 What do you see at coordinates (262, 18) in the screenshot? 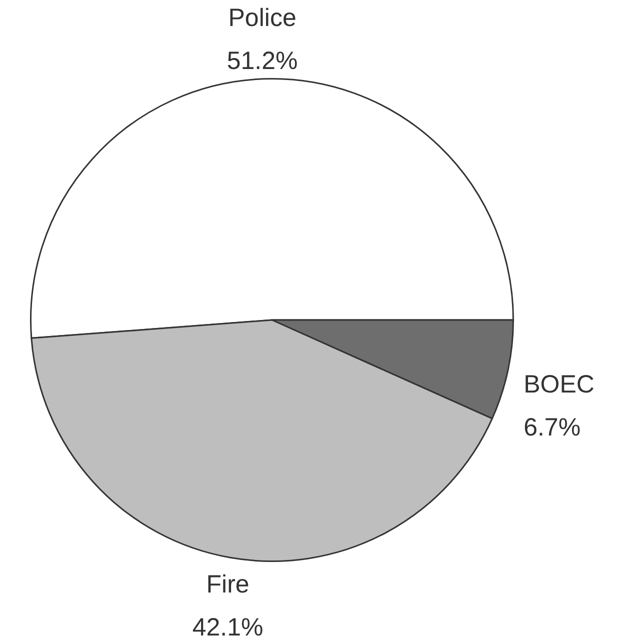
I see `slice-label: Police` at bounding box center [262, 18].